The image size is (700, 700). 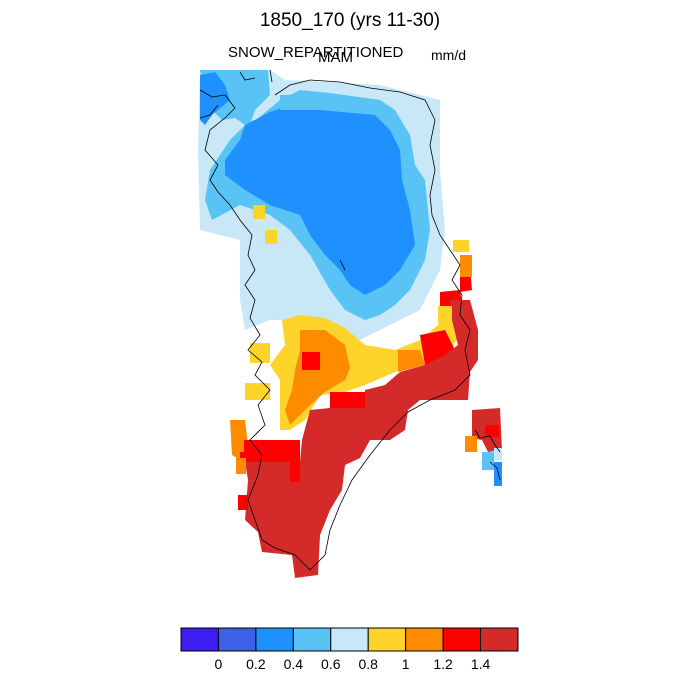 I want to click on colorbar-label: 0.4, so click(x=293, y=664).